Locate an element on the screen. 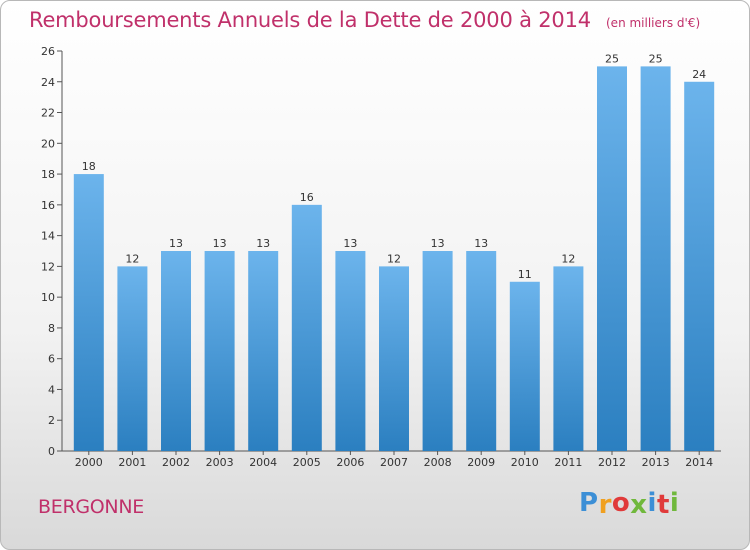  y-tick-label: 22 is located at coordinates (48, 113).